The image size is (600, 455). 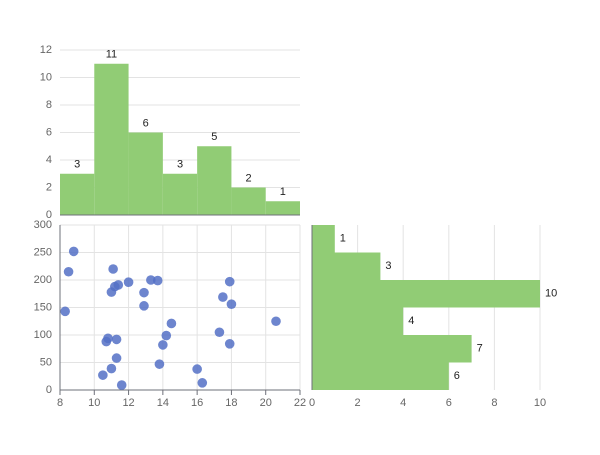 I want to click on scatter-x-tick-label: 12, so click(x=128, y=403).